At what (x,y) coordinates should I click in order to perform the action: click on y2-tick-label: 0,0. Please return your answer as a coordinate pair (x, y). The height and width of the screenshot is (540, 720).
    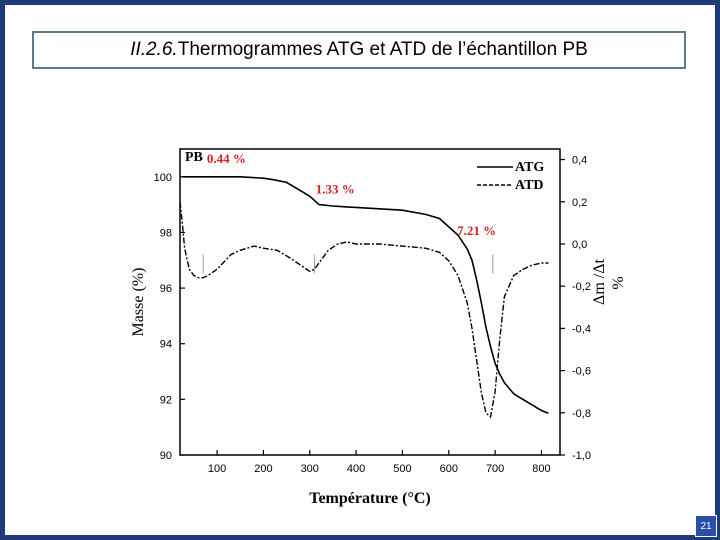
    Looking at the image, I should click on (579, 245).